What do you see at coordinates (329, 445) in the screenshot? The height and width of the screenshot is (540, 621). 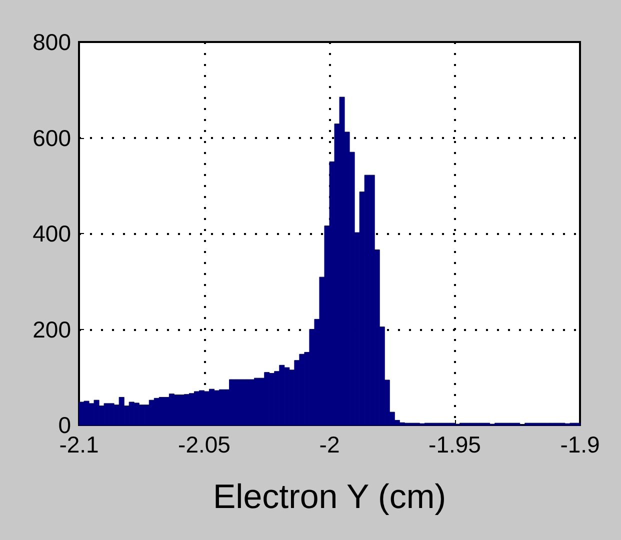 I see `x-tick-label: -2` at bounding box center [329, 445].